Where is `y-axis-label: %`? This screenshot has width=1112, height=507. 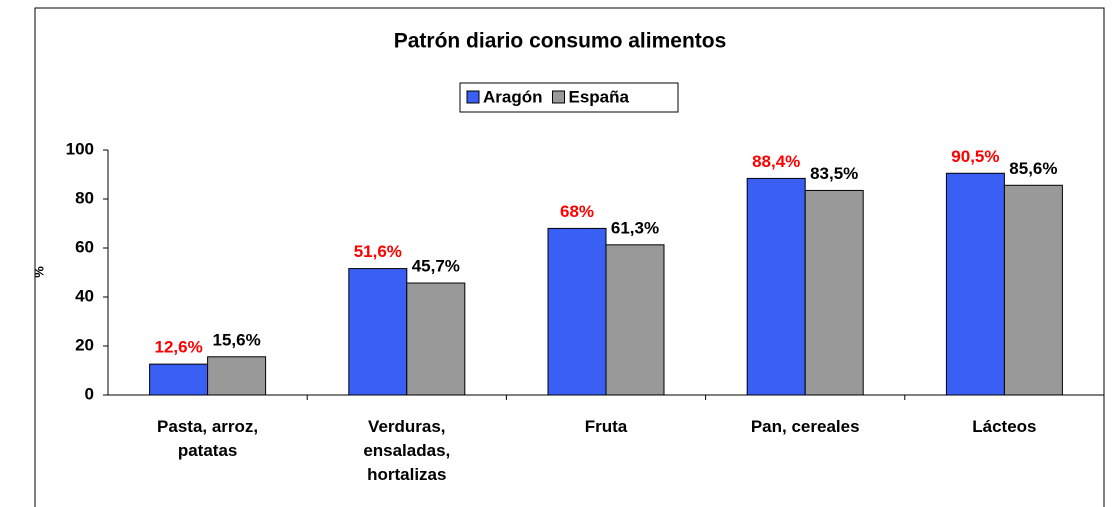 y-axis-label: % is located at coordinates (38, 272).